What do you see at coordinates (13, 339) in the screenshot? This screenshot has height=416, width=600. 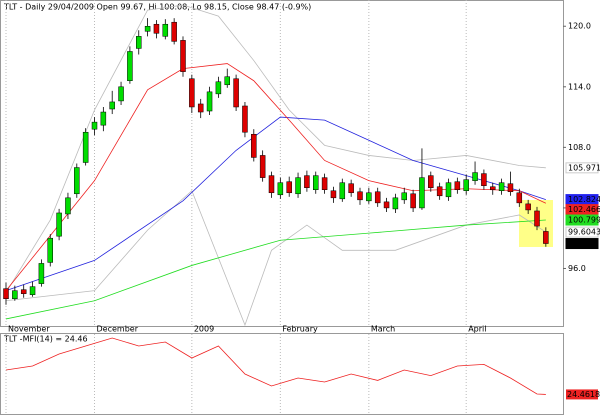 I see `mfi-symbol: TLT -` at bounding box center [13, 339].